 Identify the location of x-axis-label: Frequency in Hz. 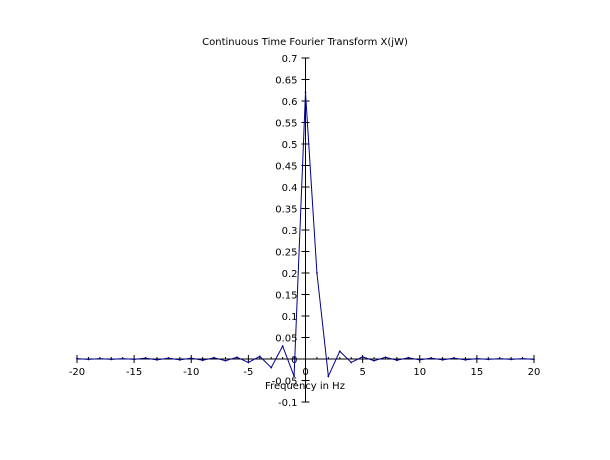
(305, 386).